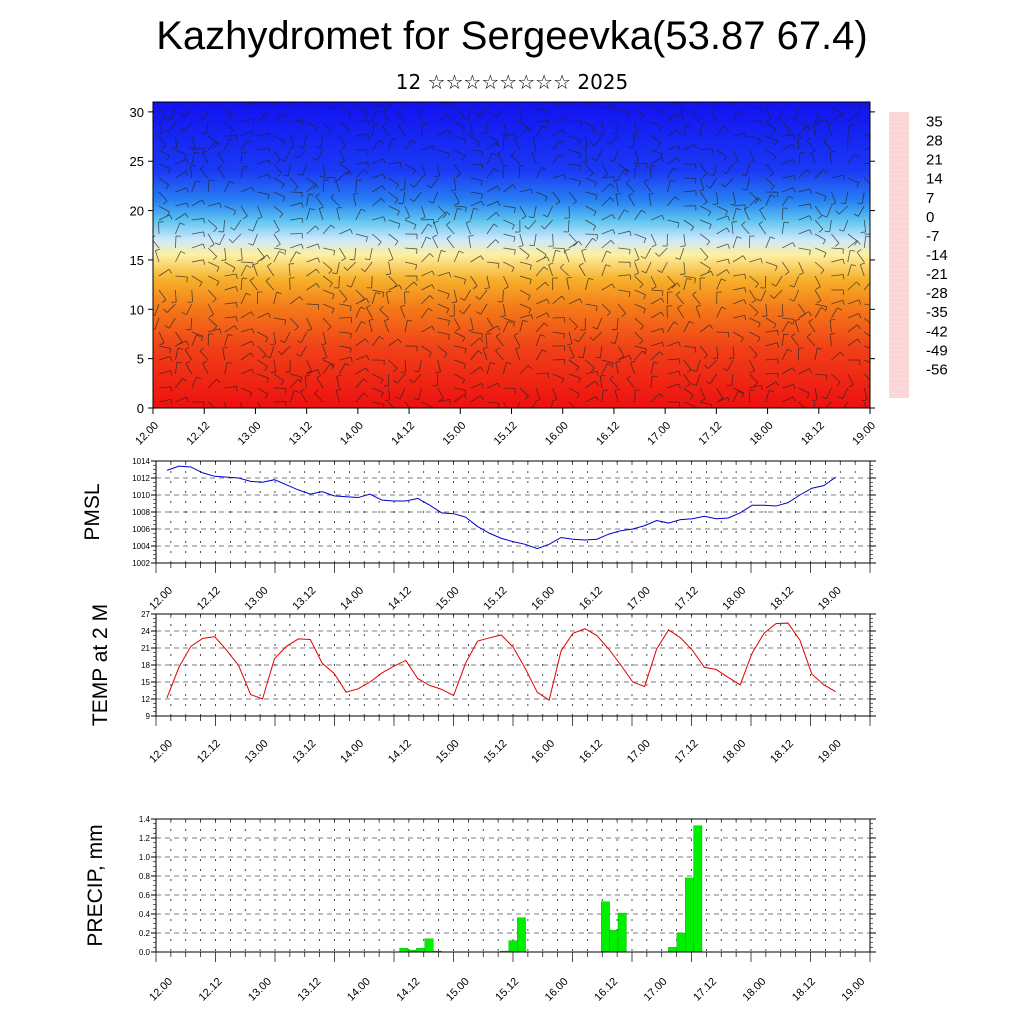  What do you see at coordinates (705, 990) in the screenshot?
I see `panel-xtick-label: 17.12` at bounding box center [705, 990].